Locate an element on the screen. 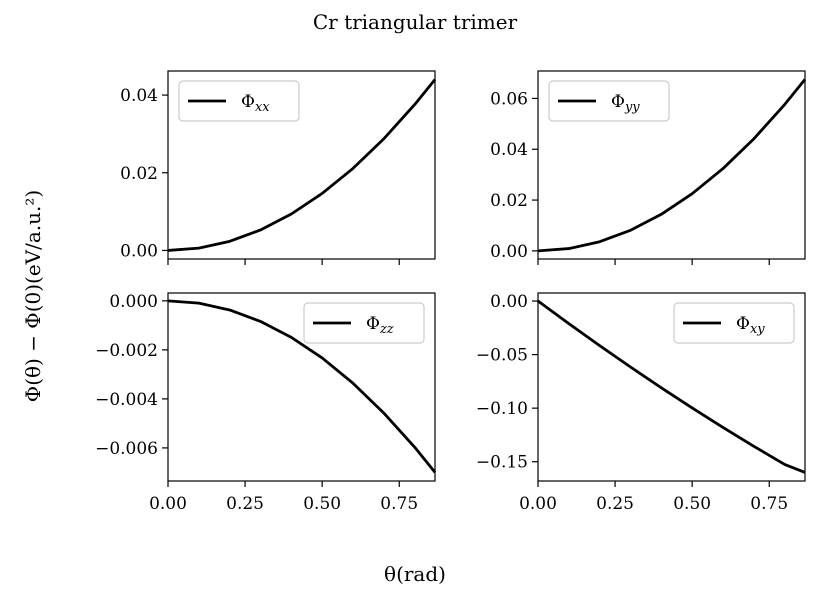 The height and width of the screenshot is (594, 829). legend-label: Φxy is located at coordinates (750, 325).